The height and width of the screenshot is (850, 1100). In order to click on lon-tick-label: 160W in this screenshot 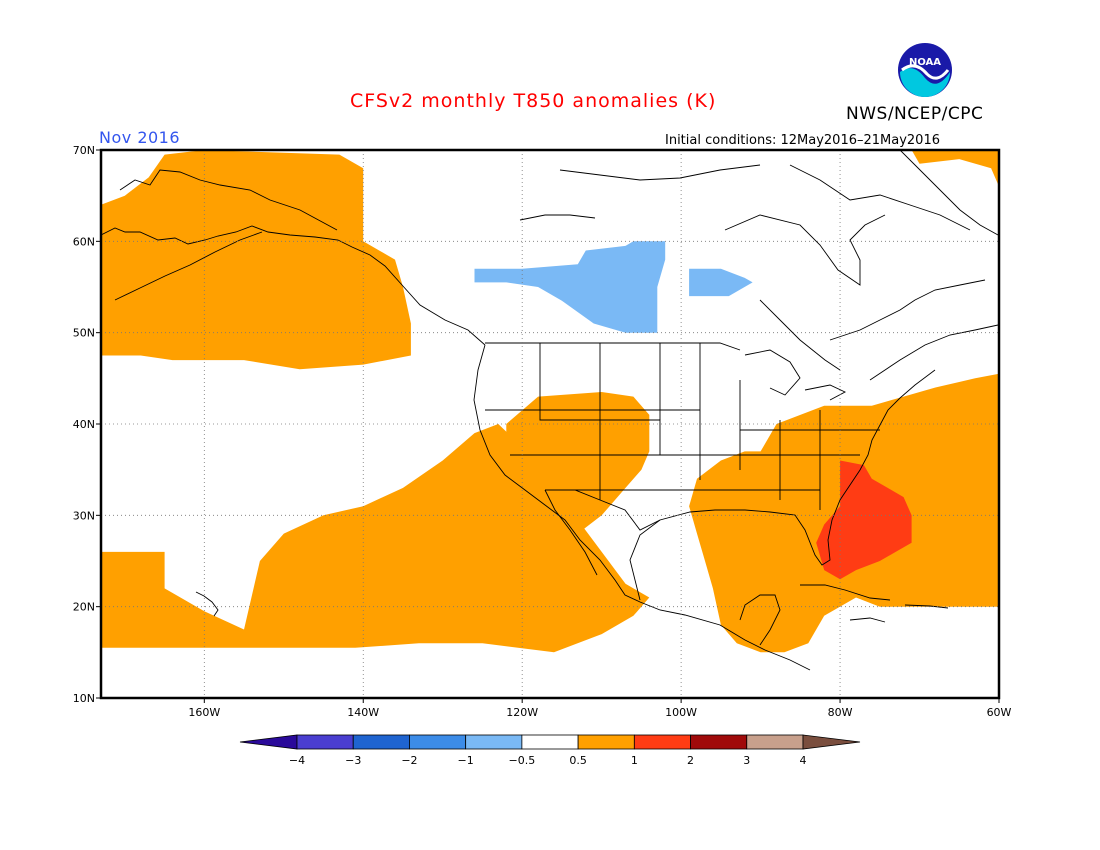, I will do `click(204, 712)`.